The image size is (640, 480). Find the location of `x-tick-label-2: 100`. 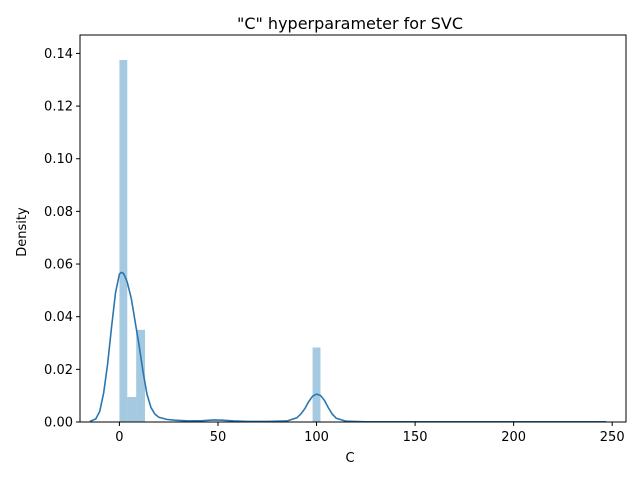

x-tick-label-2: 100 is located at coordinates (316, 437).